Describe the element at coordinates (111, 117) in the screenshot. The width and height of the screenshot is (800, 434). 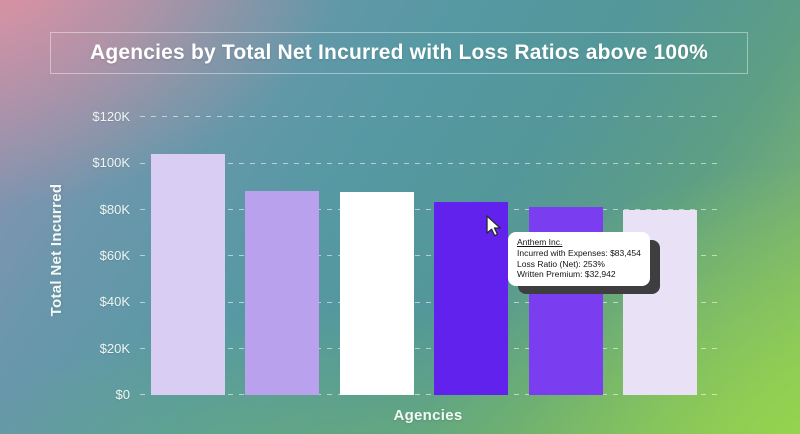
I see `y-tick-label: $120K` at that location.